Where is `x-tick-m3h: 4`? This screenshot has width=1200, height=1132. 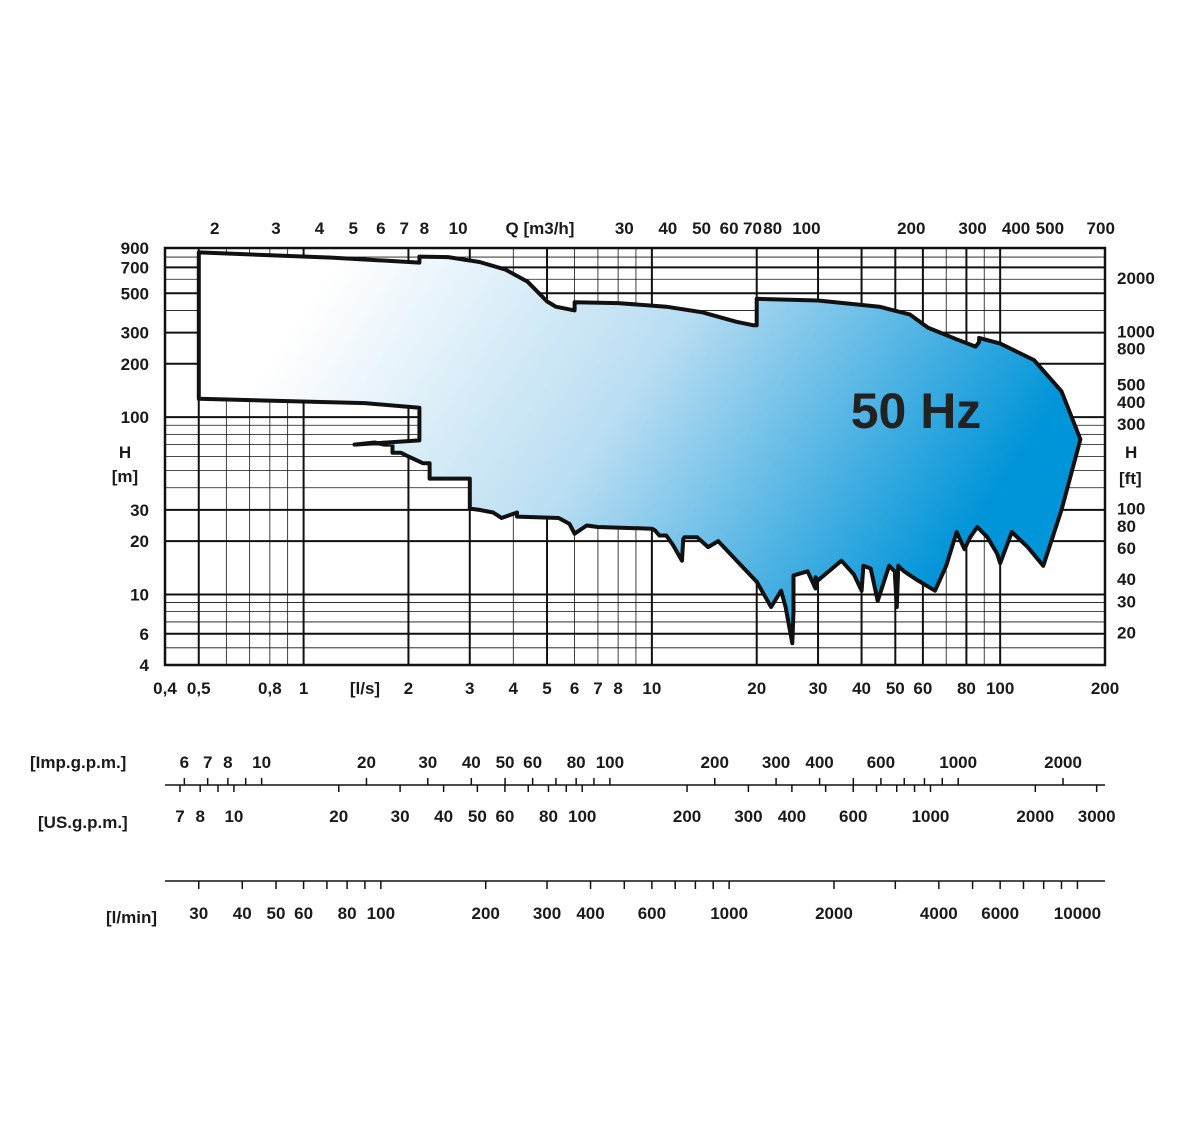 x-tick-m3h: 4 is located at coordinates (320, 228).